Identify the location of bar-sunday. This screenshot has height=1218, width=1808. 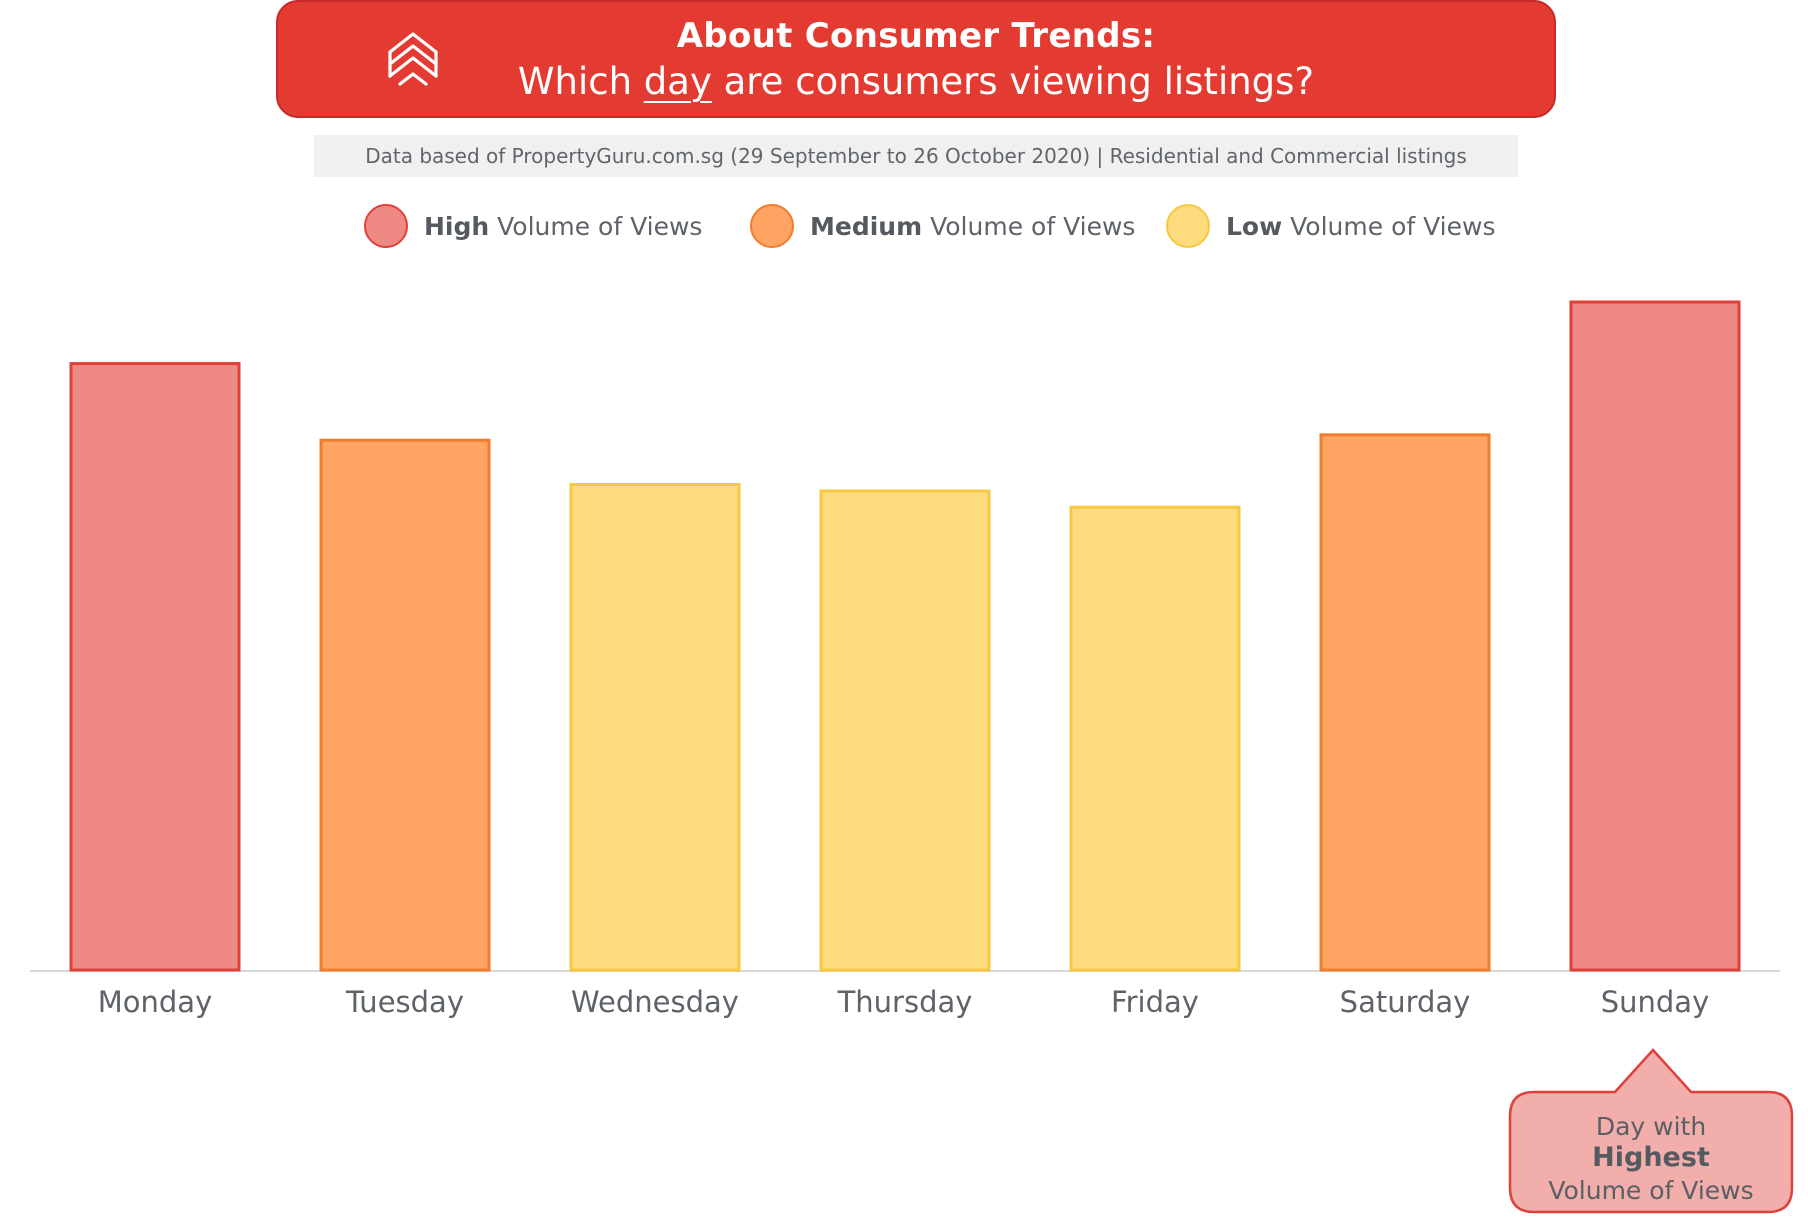
(1655, 636).